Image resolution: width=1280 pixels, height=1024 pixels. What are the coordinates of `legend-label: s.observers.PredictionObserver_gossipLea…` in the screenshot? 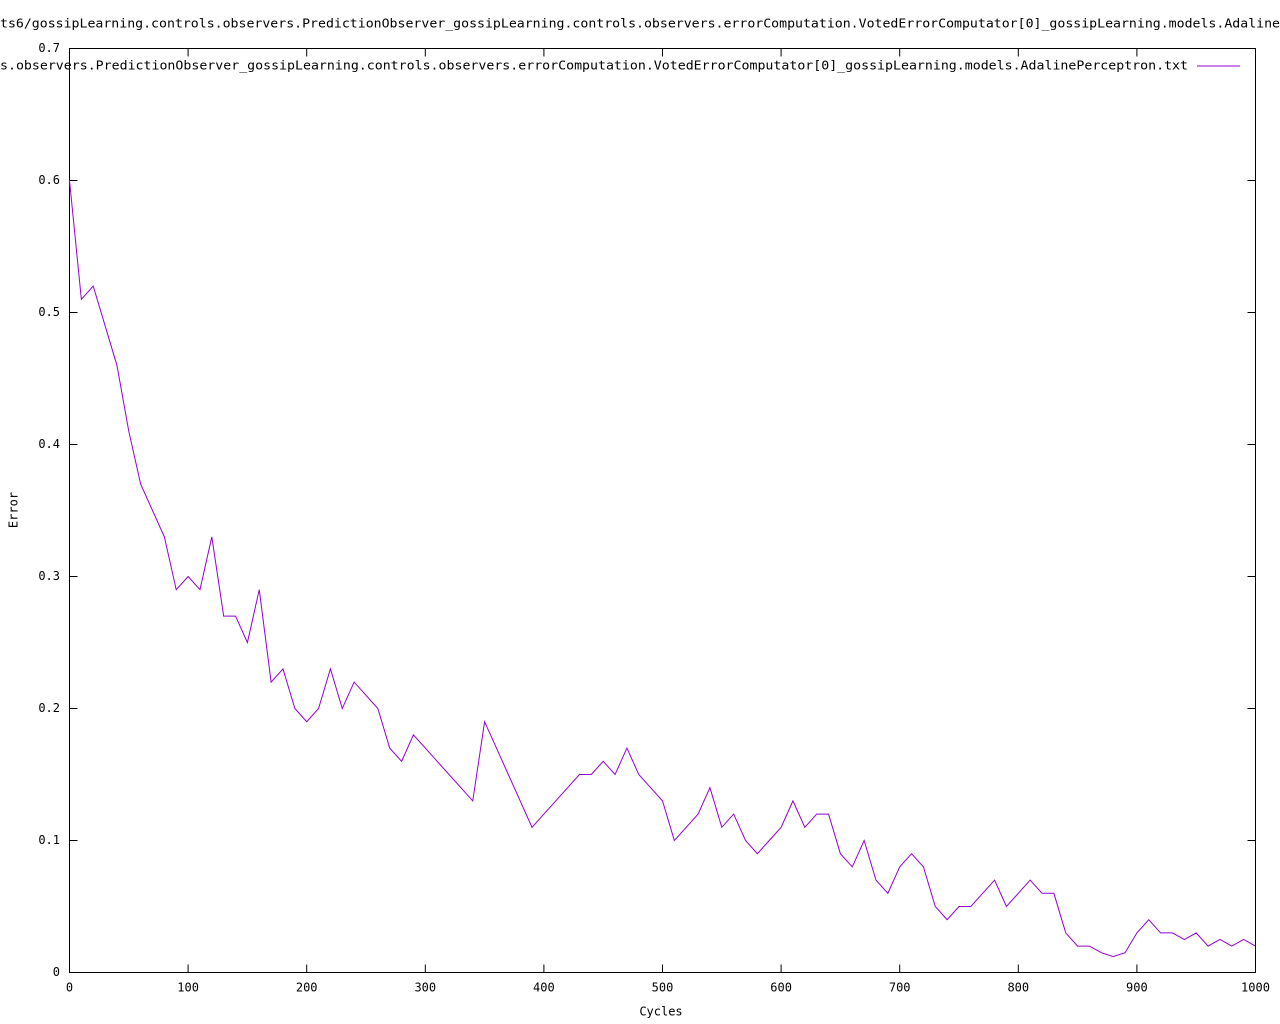 It's located at (594, 66).